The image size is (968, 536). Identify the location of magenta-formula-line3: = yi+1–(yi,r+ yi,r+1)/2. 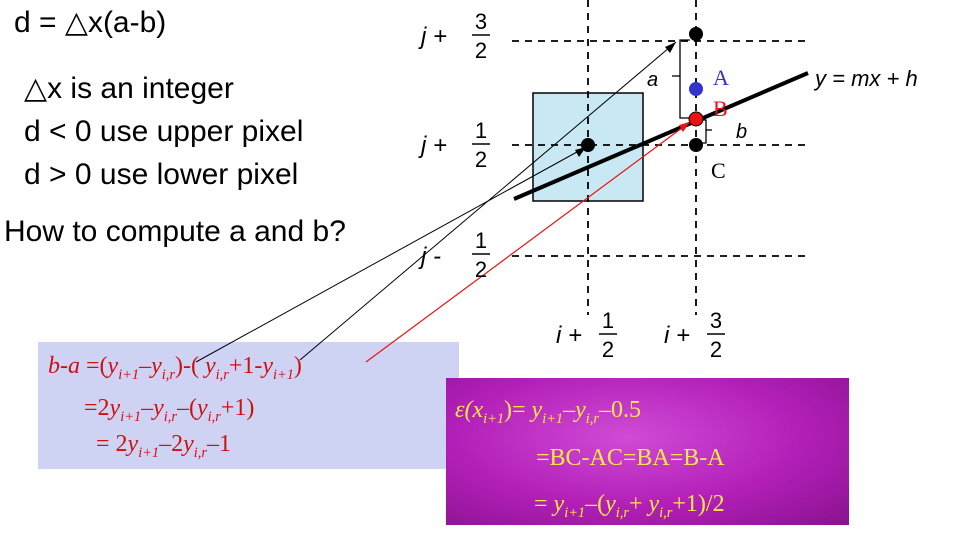
(629, 506).